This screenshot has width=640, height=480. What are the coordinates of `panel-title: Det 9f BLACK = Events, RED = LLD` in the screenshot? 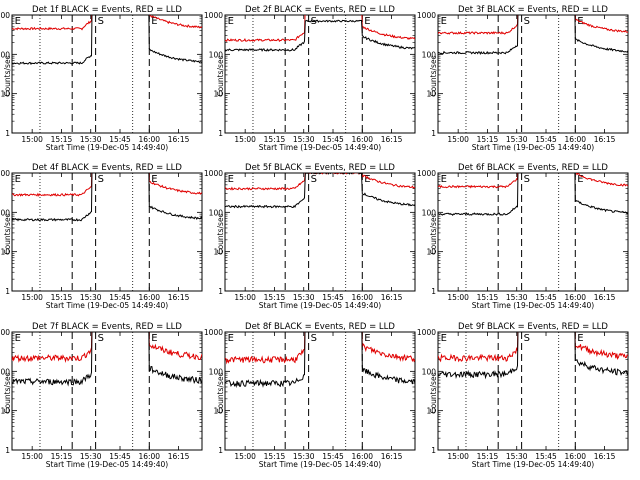 It's located at (533, 327).